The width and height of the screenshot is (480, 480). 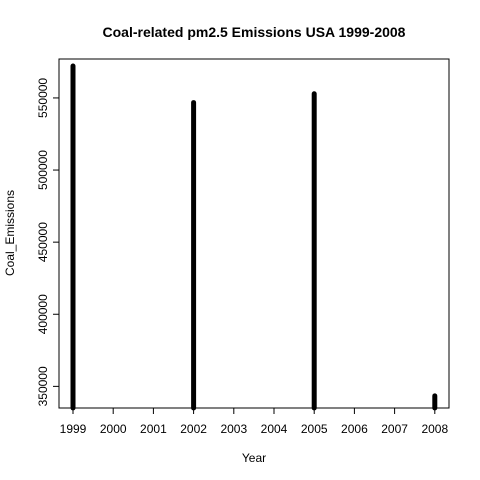 What do you see at coordinates (233, 429) in the screenshot?
I see `x-tick-label-2003: 2003` at bounding box center [233, 429].